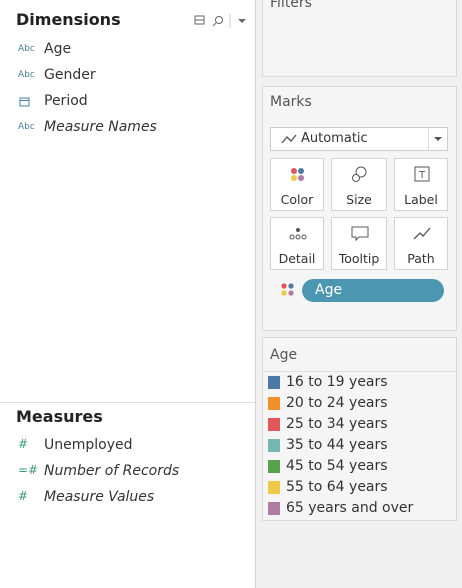 Image resolution: width=462 pixels, height=588 pixels. Describe the element at coordinates (291, 102) in the screenshot. I see `marks-title: Marks` at that location.